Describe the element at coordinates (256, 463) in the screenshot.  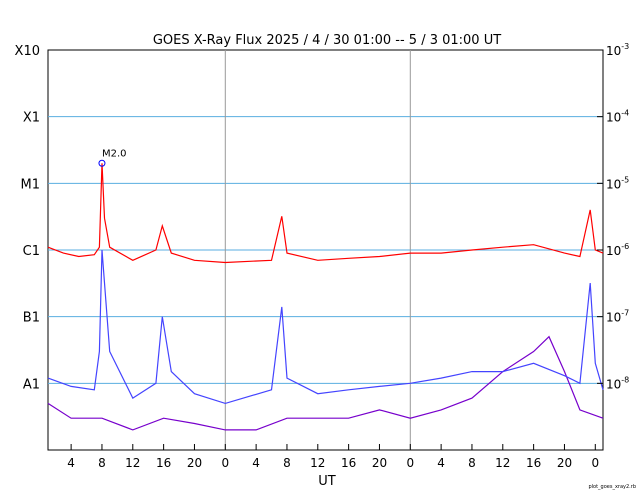
I see `x-tick-label-6: 4` at that location.